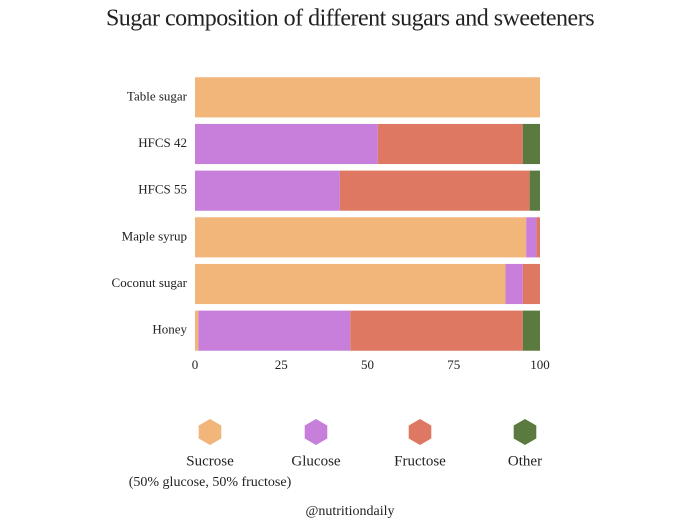 The height and width of the screenshot is (525, 700). I want to click on y-tick-label: Table sugar, so click(157, 95).